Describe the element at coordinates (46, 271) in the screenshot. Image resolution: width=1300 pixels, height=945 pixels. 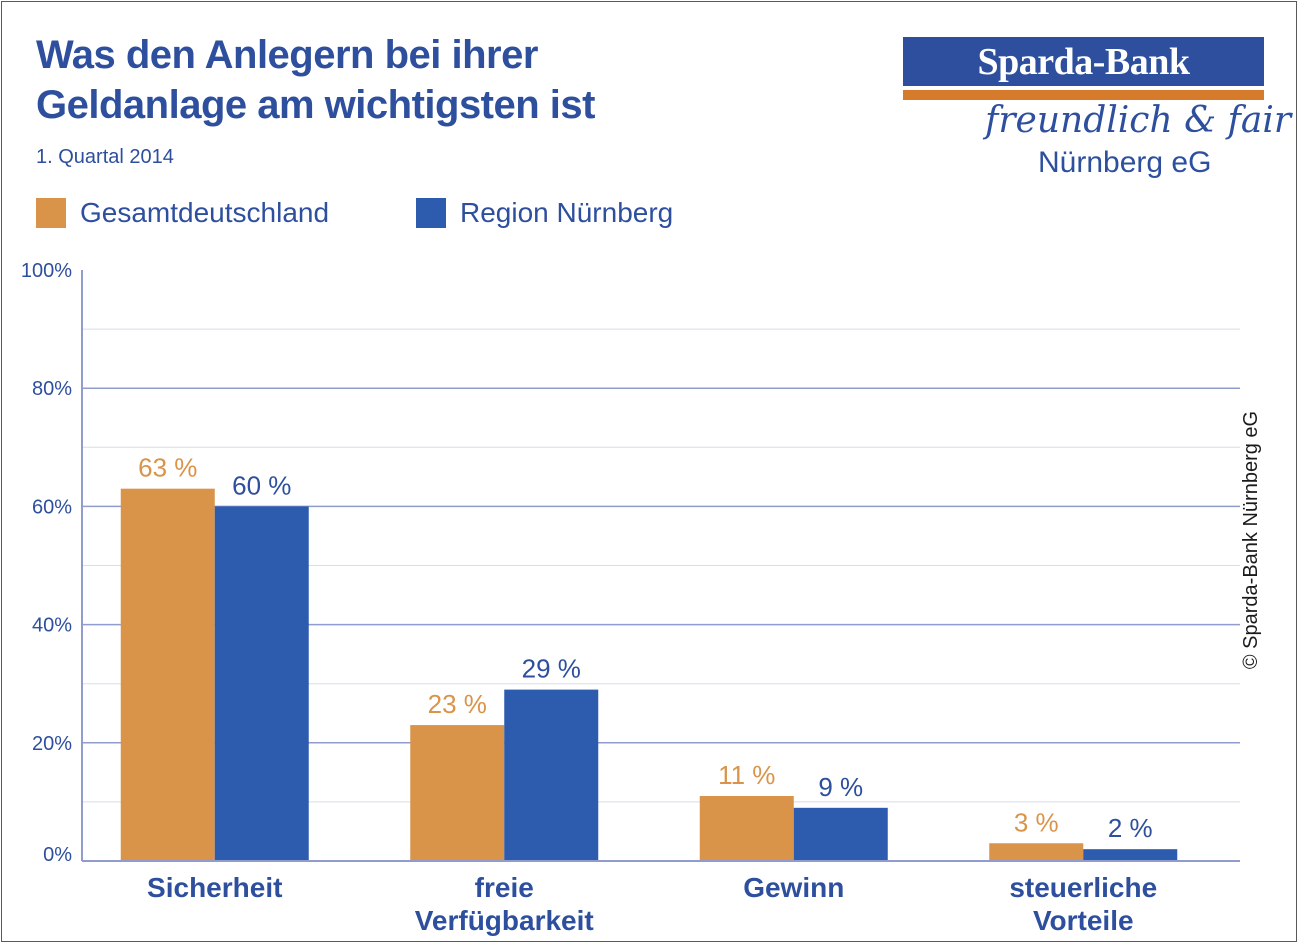
I see `y-tick-label: 100%` at that location.